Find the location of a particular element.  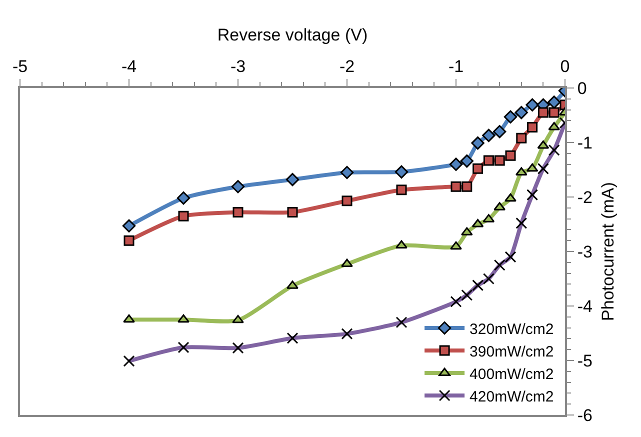

y-tick-label: -5 is located at coordinates (585, 360).